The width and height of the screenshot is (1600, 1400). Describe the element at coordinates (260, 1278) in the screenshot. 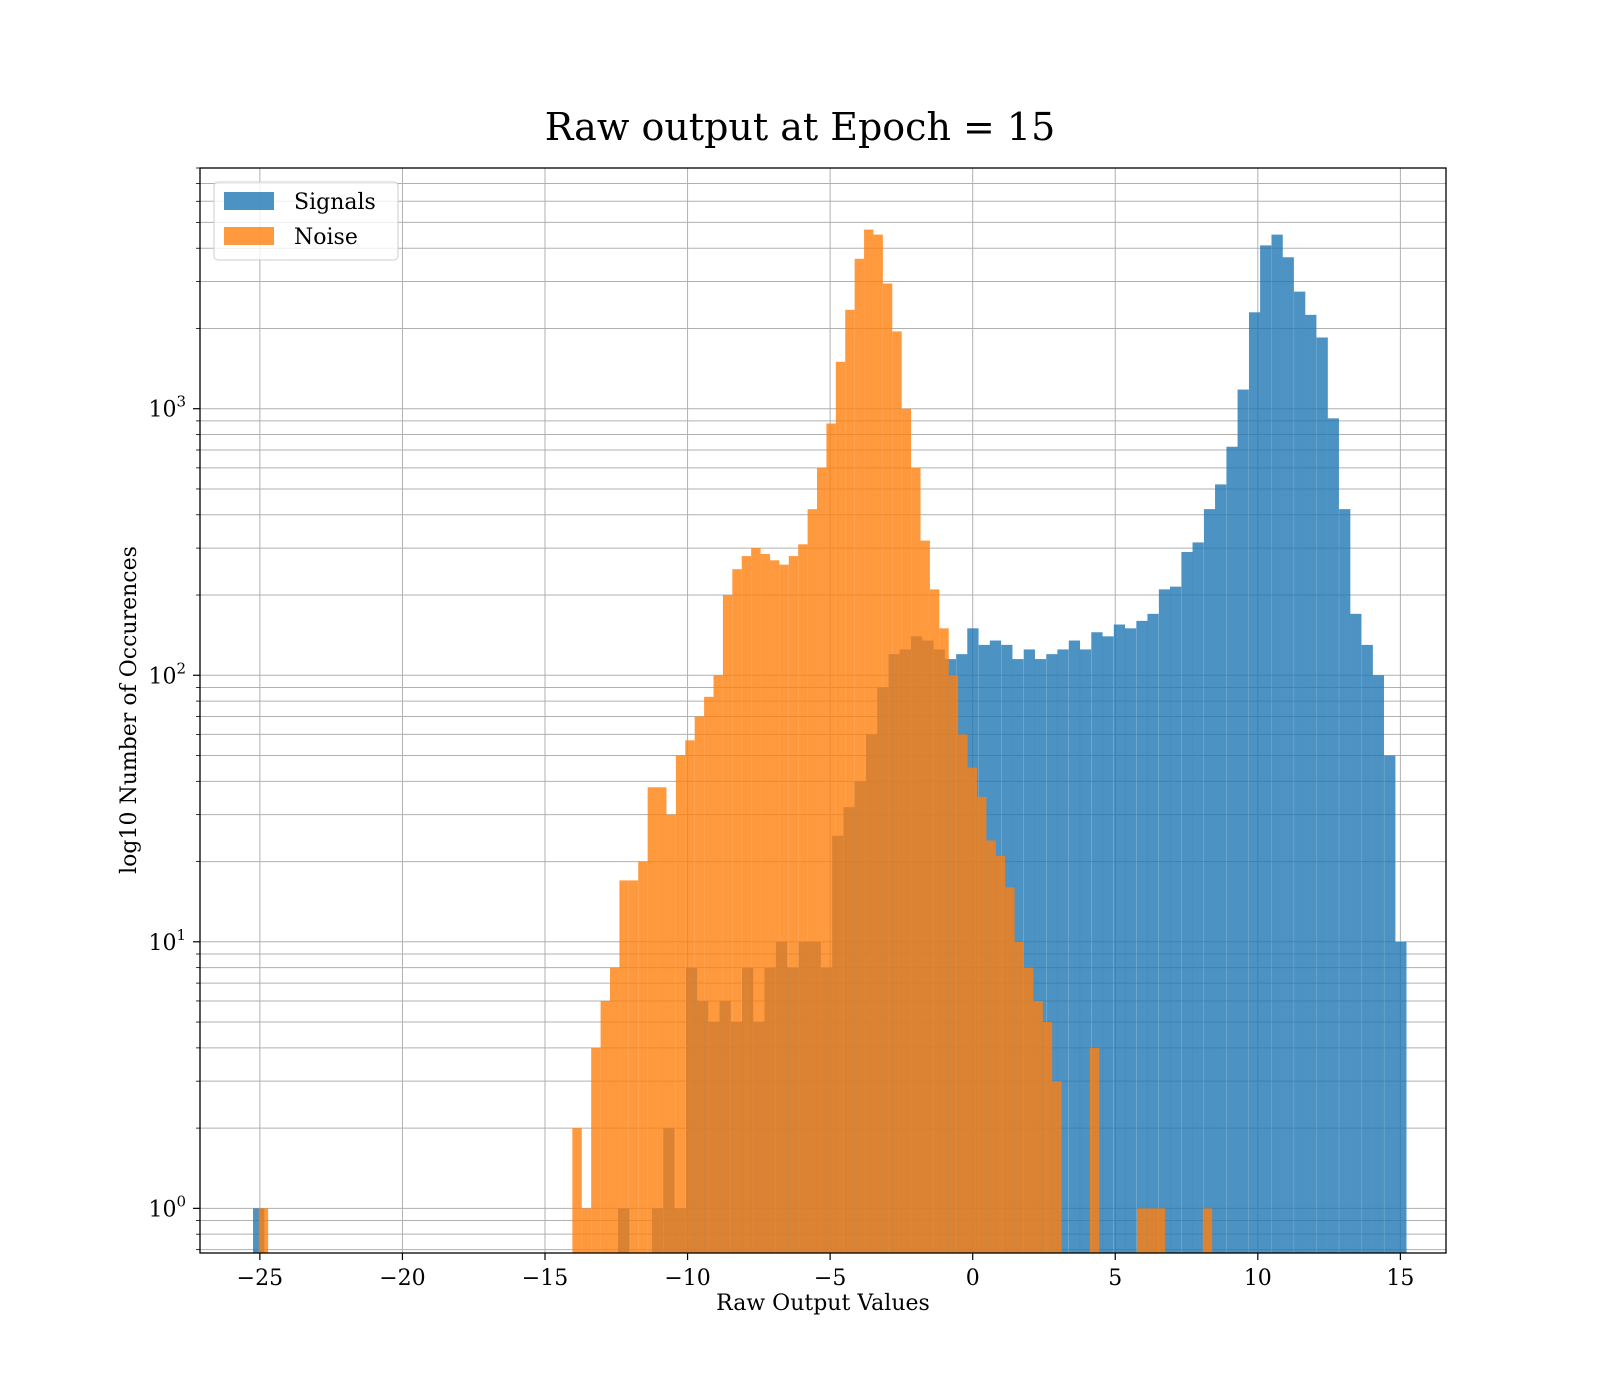

I see `x-tick-label: −25` at that location.